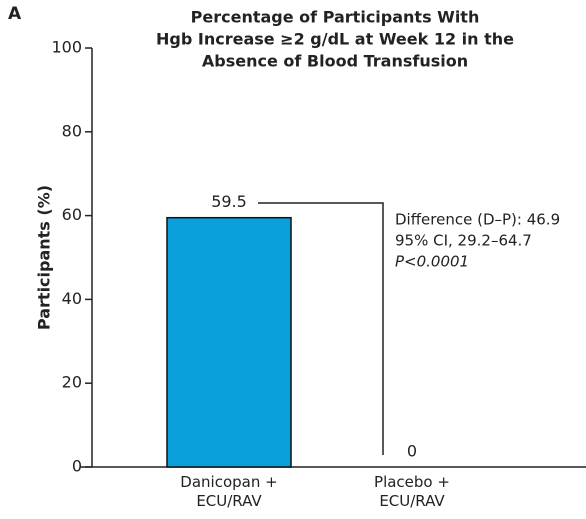 This screenshot has width=586, height=519. I want to click on y-tick-label: 40, so click(72, 298).